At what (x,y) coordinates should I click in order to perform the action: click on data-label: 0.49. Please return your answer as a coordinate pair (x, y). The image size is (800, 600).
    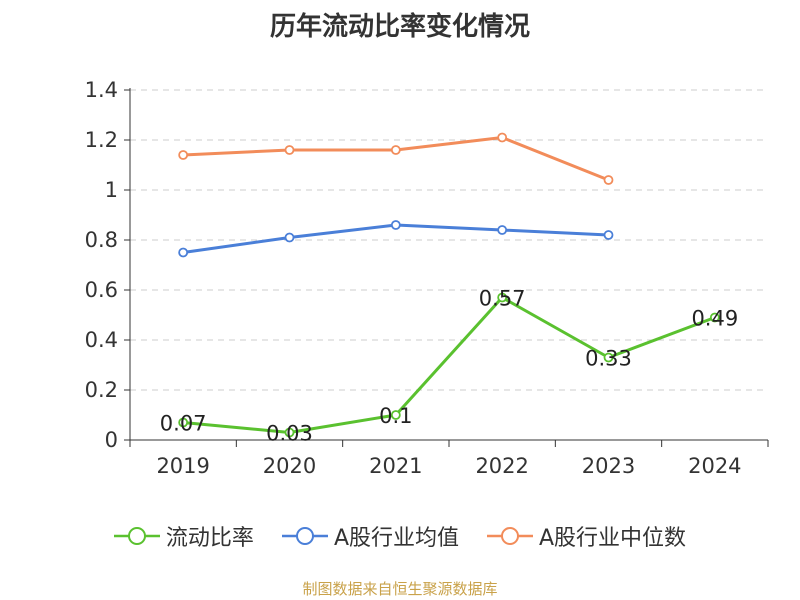
    Looking at the image, I should click on (714, 319).